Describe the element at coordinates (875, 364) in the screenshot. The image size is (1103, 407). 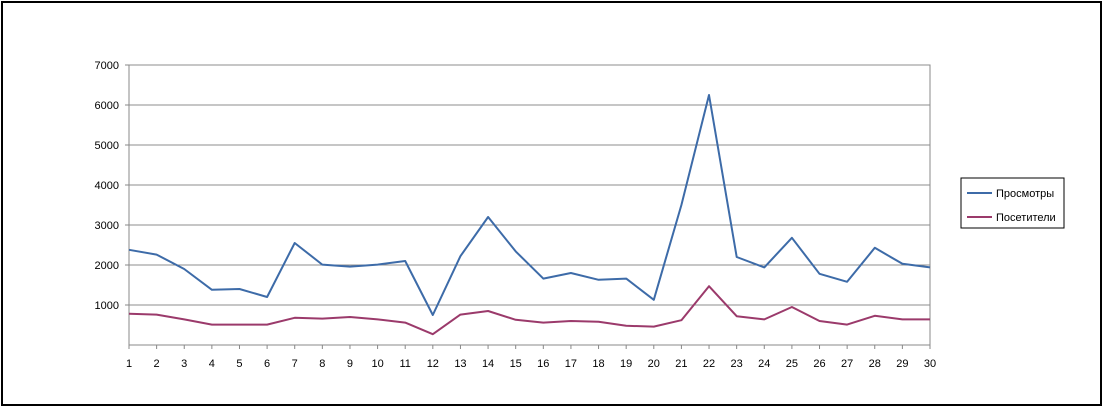
I see `x-tick-label: 28` at that location.